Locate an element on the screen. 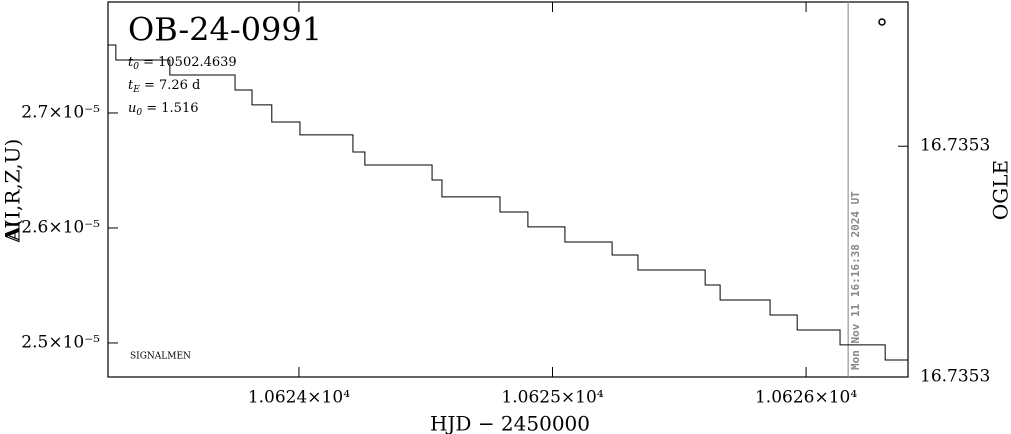 Image resolution: width=1011 pixels, height=434 pixels. x-tick-label: 1.0626×10⁴ is located at coordinates (806, 398).